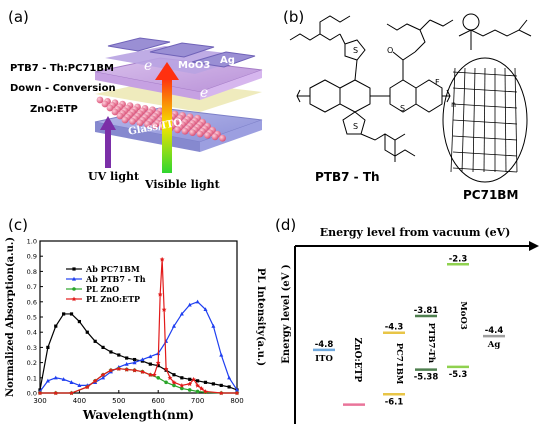 The height and width of the screenshot is (428, 550). Describe the element at coordinates (32, 272) in the screenshot. I see `y-tick-label: 0.8` at that location.